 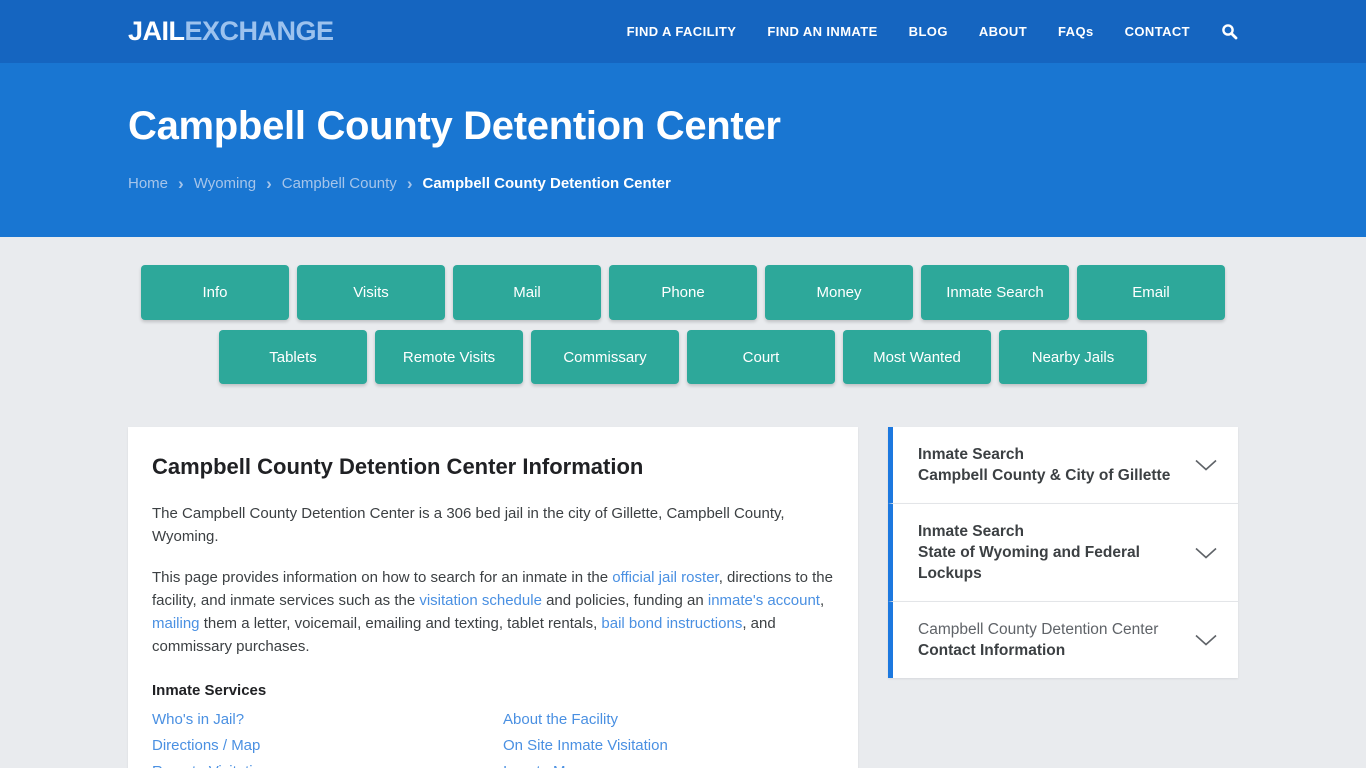 I want to click on bail-bond-instructions-link: bail bond instructions, so click(x=672, y=623).